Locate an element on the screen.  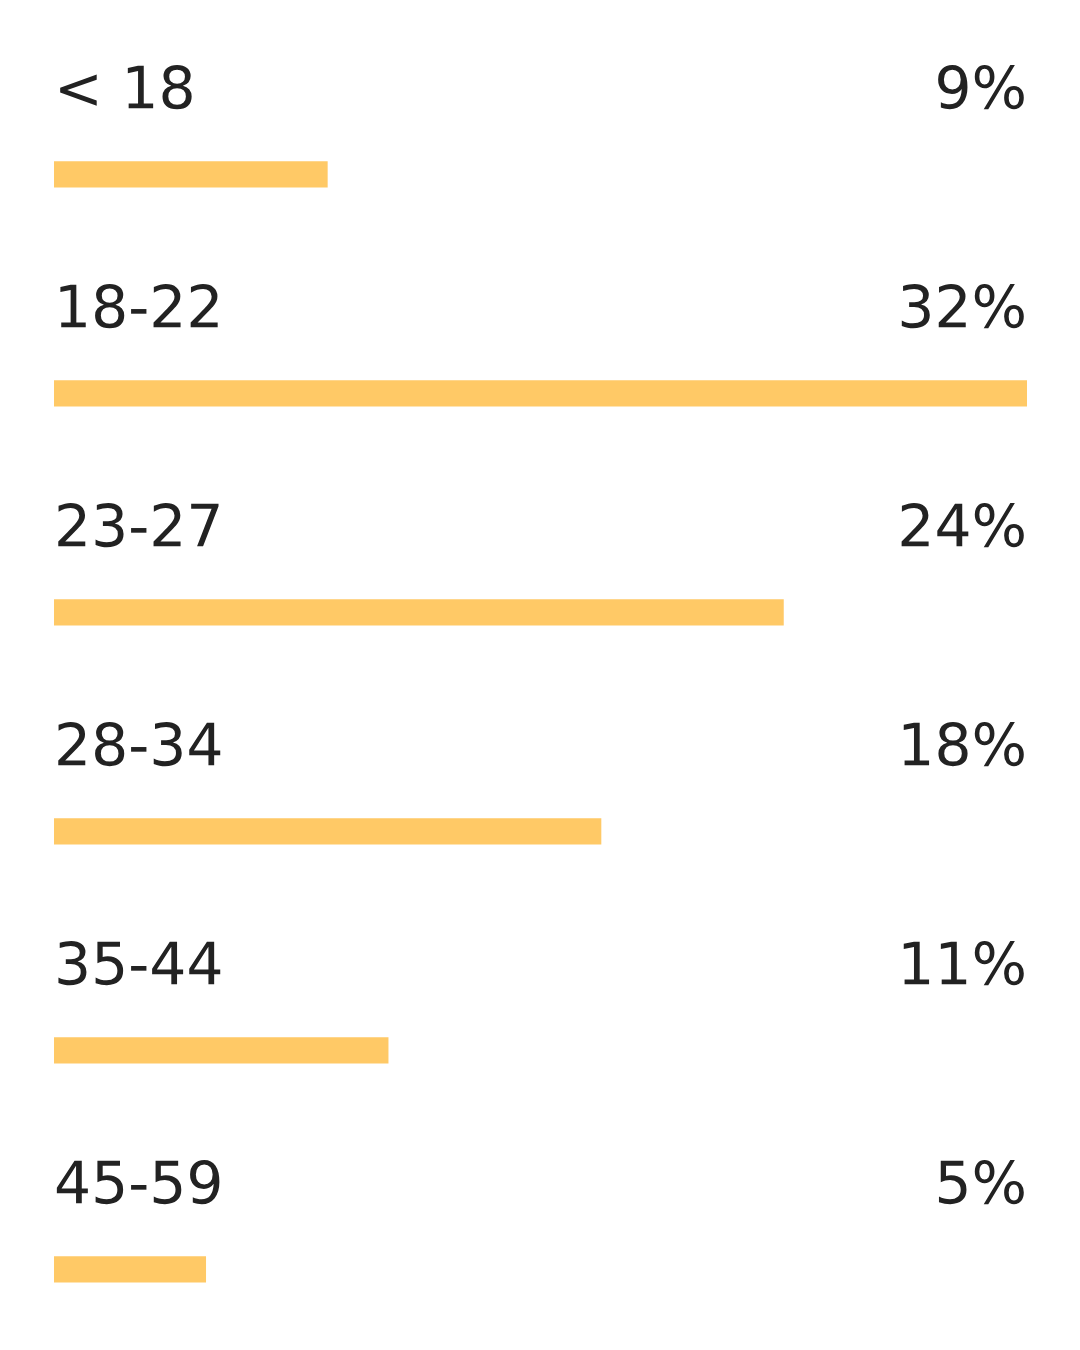
data-label: 24% is located at coordinates (962, 525).